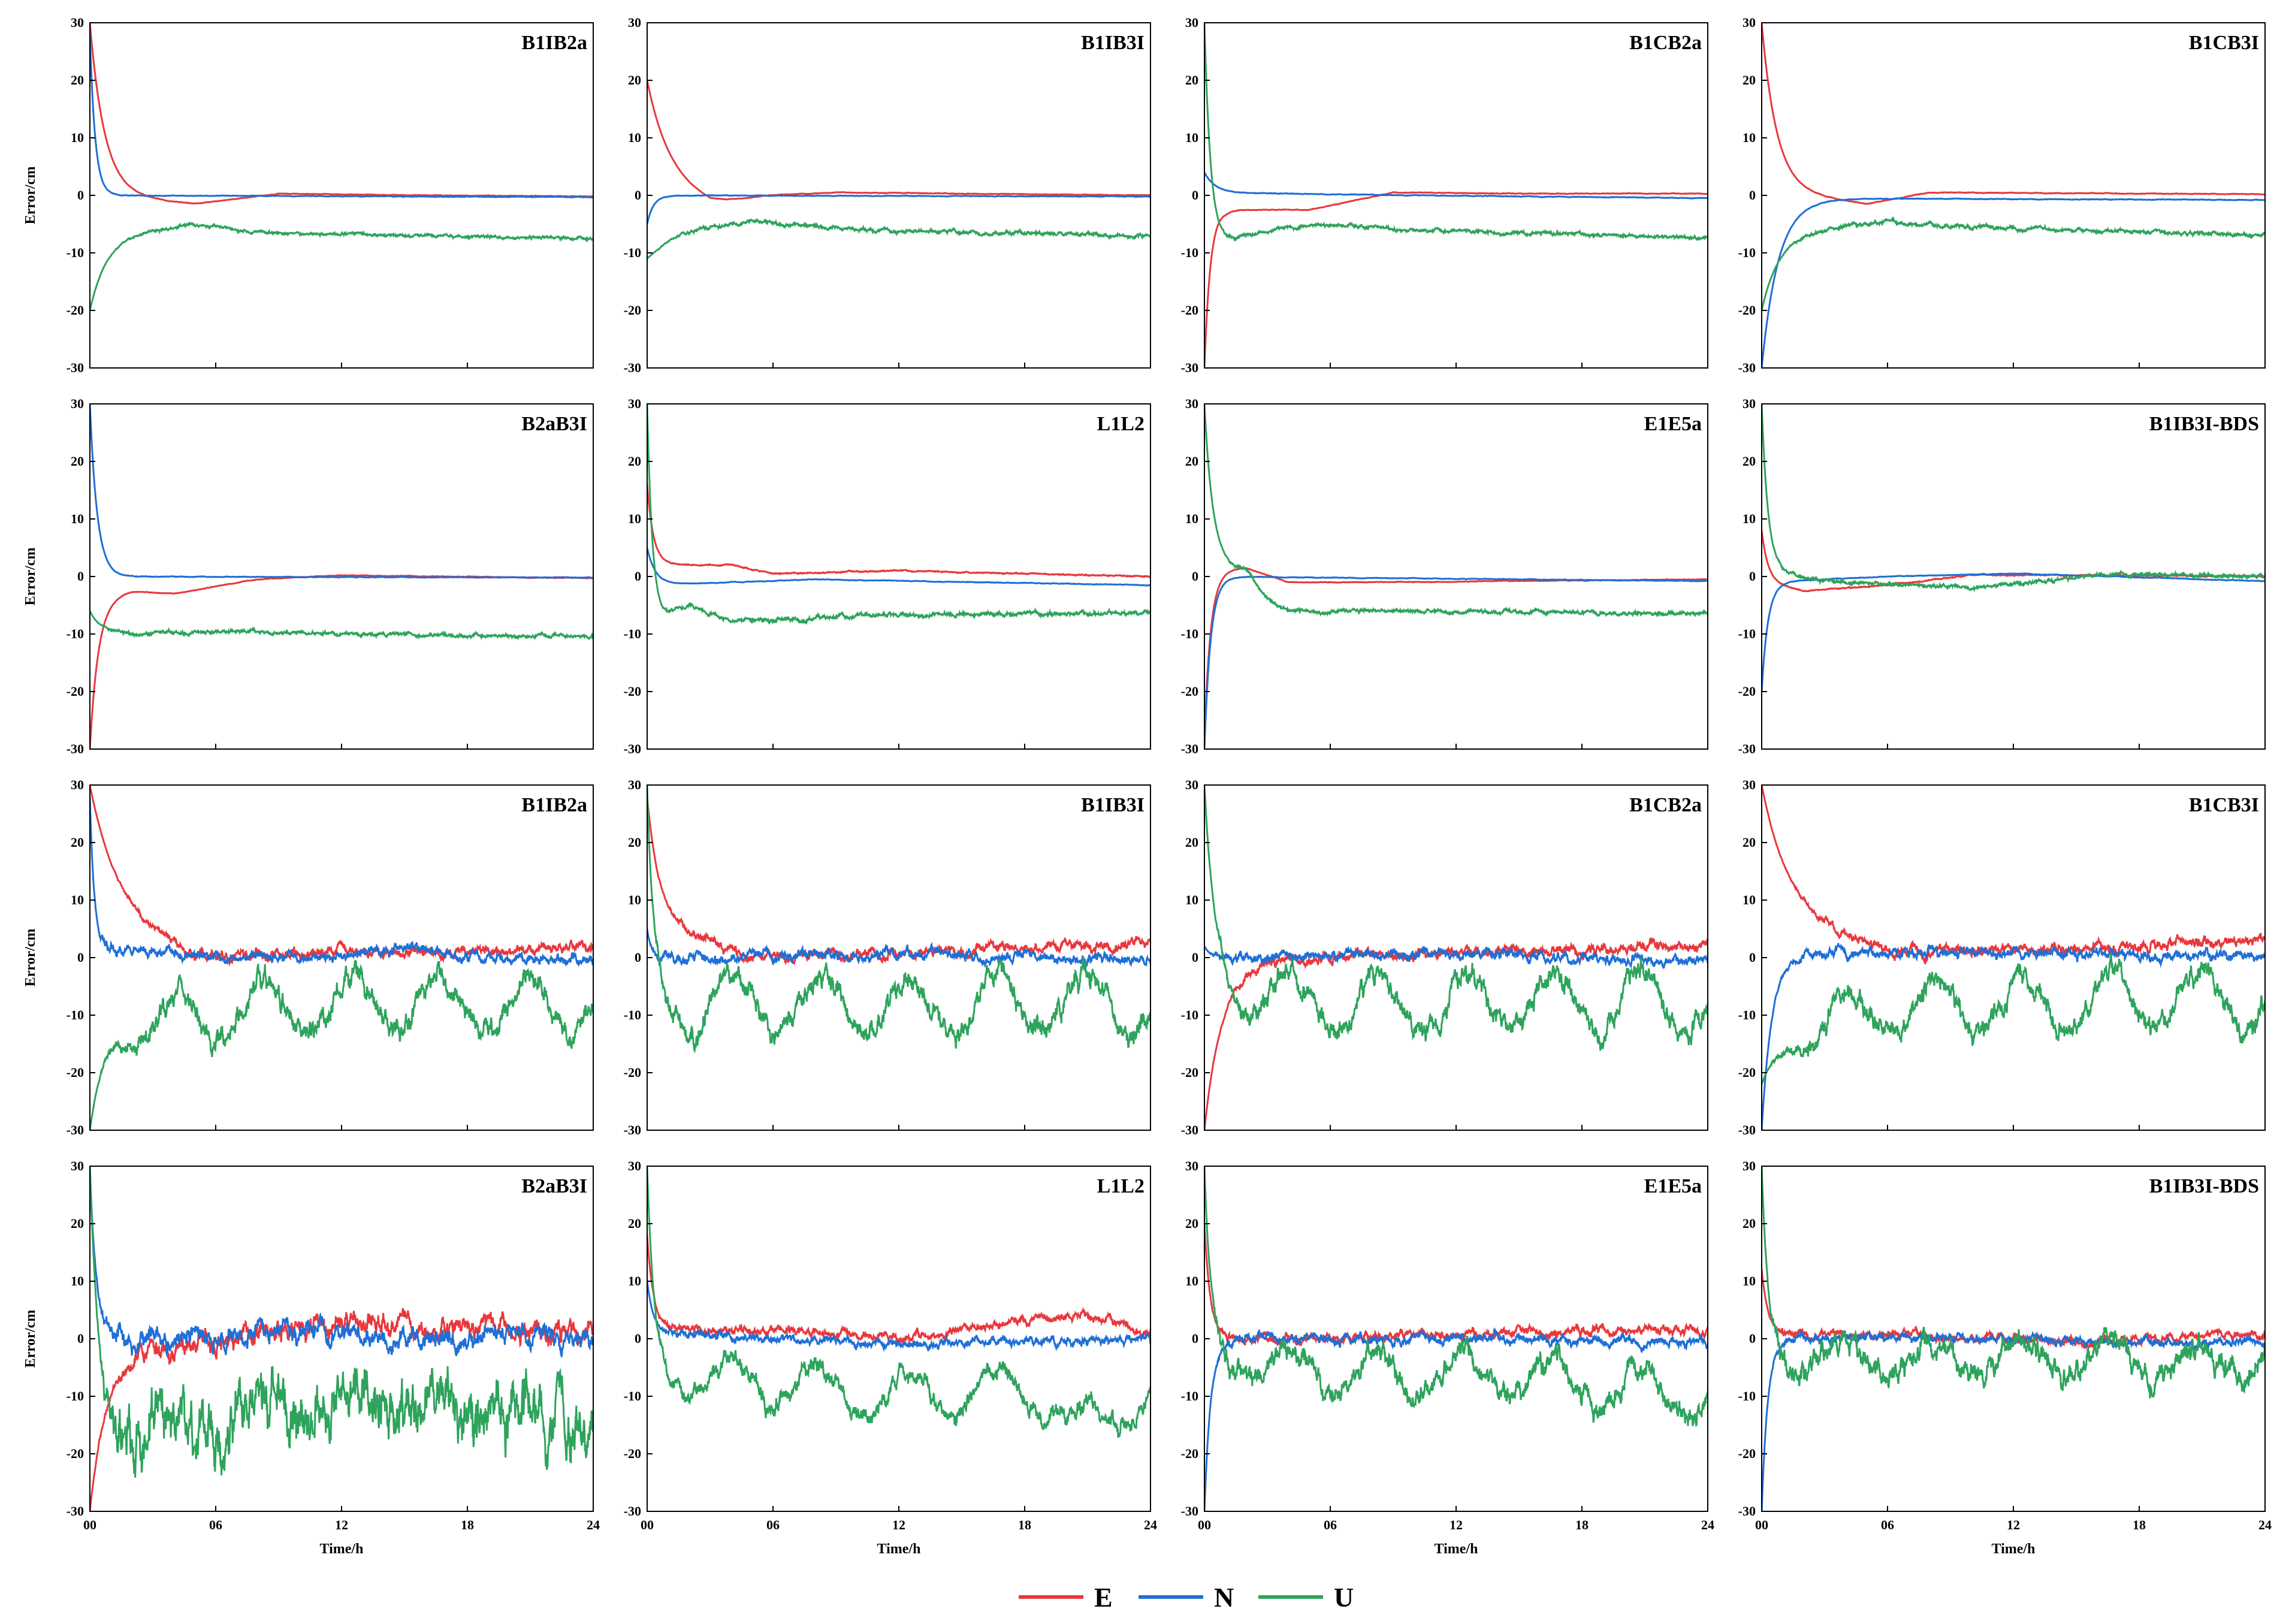 This screenshot has width=2286, height=1624. What do you see at coordinates (467, 1524) in the screenshot?
I see `x-tick-label: 18` at bounding box center [467, 1524].